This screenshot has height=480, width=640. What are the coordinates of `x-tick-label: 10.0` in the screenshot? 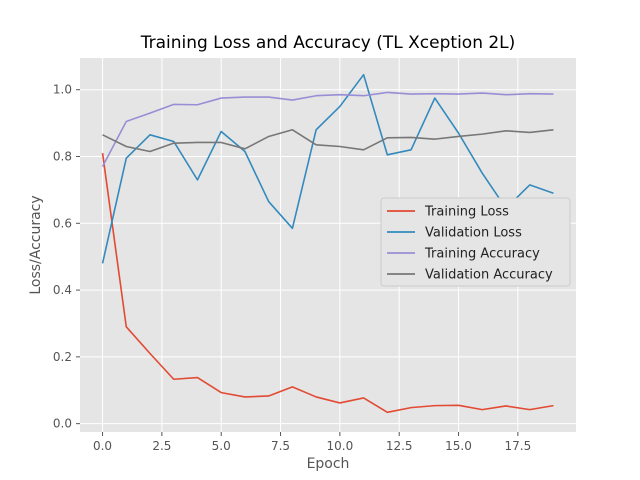 It's located at (340, 446).